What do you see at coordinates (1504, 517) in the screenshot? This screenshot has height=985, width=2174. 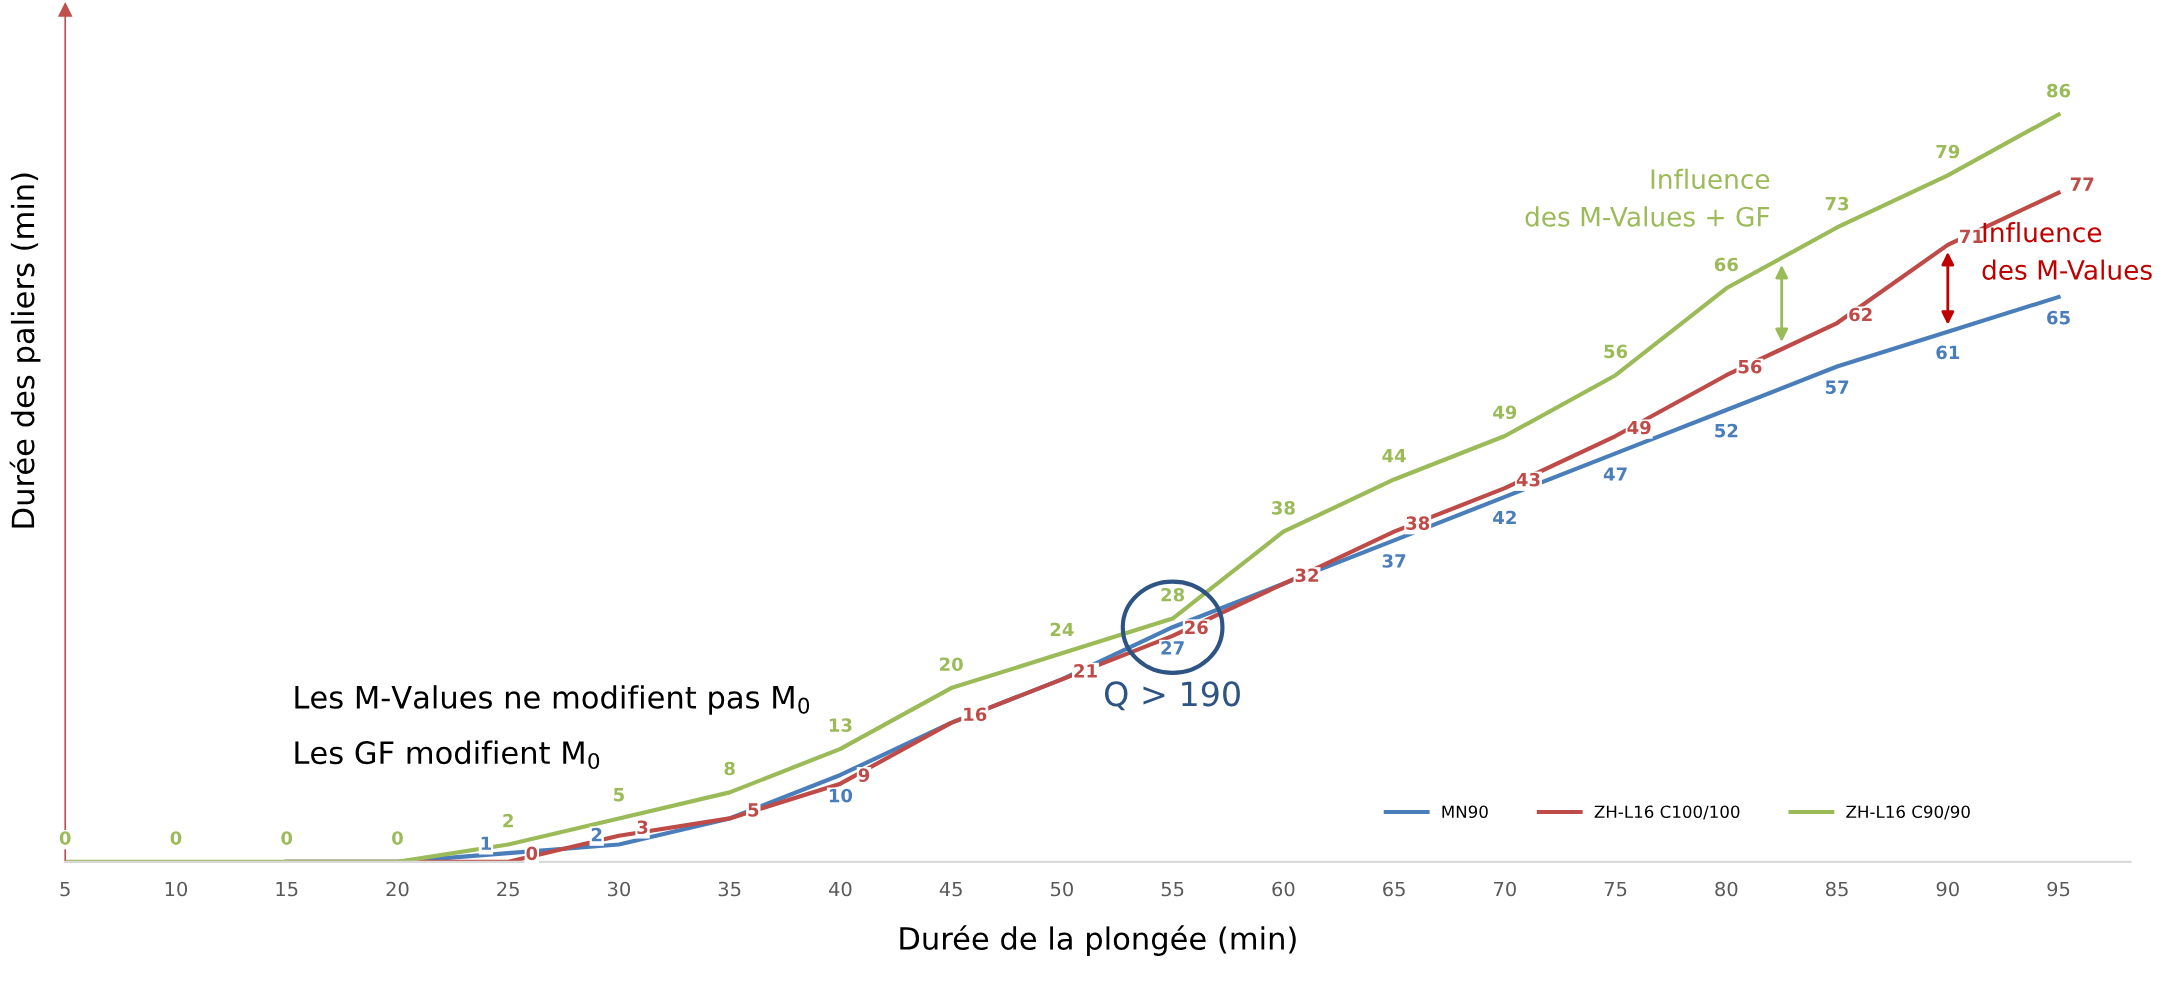 I see `data-label: 42` at bounding box center [1504, 517].